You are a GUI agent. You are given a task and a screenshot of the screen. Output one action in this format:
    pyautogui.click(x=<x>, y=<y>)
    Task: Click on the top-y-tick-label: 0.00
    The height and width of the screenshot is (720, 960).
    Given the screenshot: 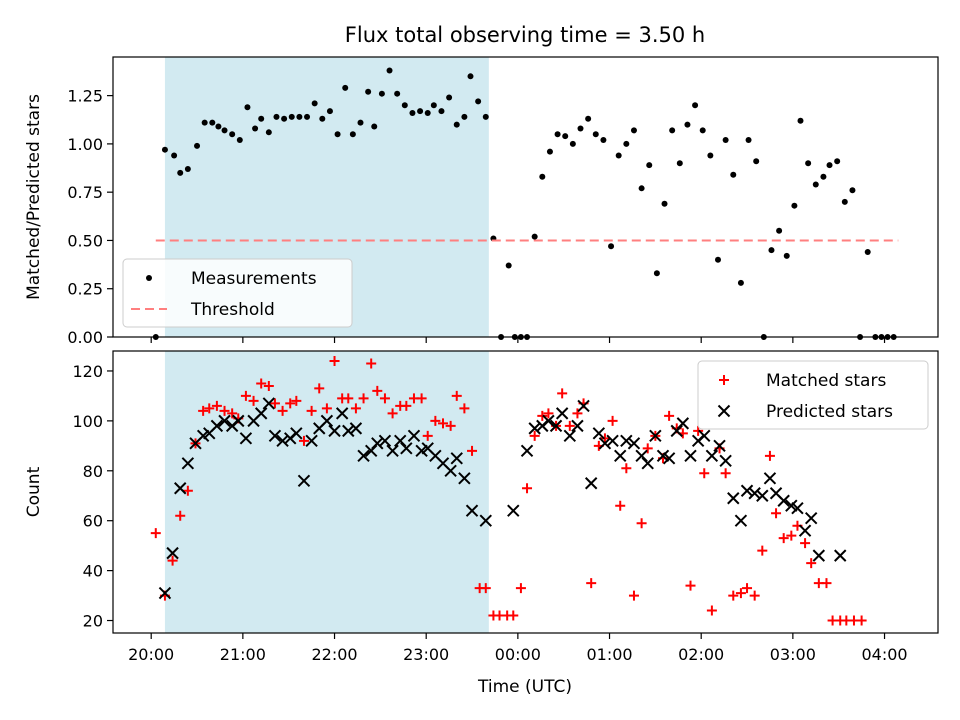 What is the action you would take?
    pyautogui.click(x=85, y=337)
    